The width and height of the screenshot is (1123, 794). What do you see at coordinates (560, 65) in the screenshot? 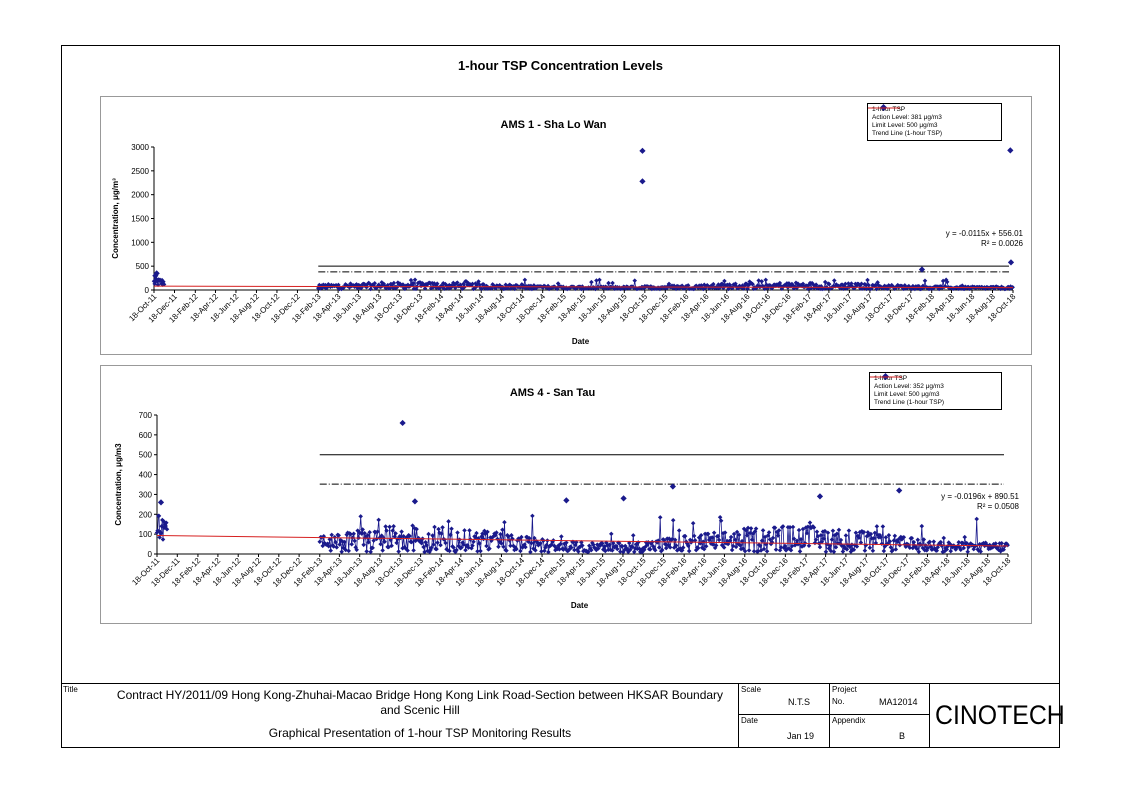
I see `page-title: 1-hour TSP Concentration Levels` at bounding box center [560, 65].